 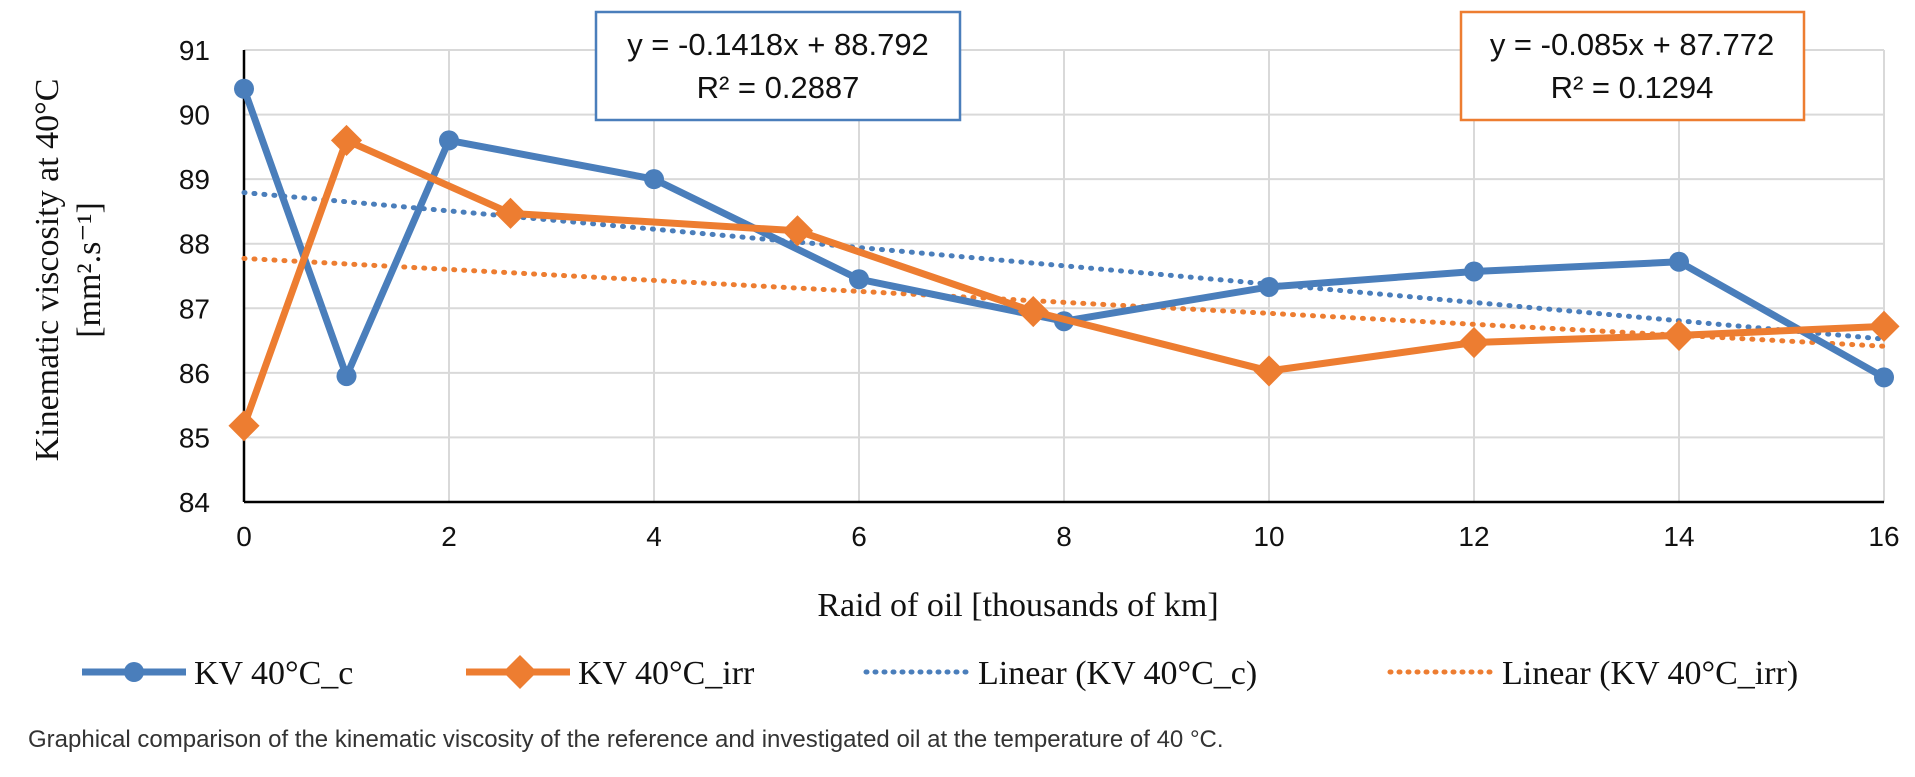 What do you see at coordinates (1883, 536) in the screenshot?
I see `x-tick-label: 16` at bounding box center [1883, 536].